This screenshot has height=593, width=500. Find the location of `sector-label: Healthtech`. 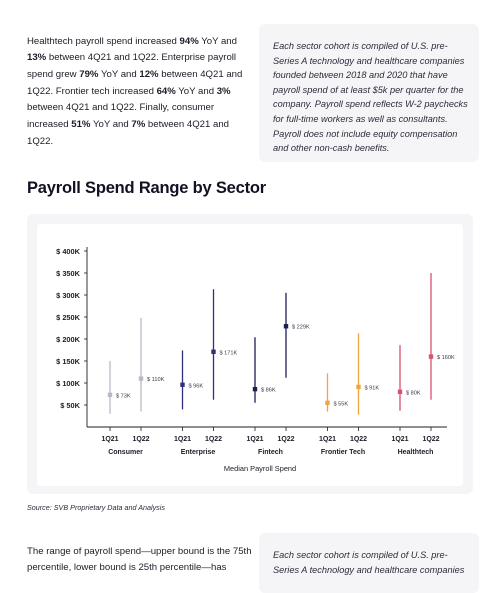

sector-label: Healthtech is located at coordinates (416, 452).